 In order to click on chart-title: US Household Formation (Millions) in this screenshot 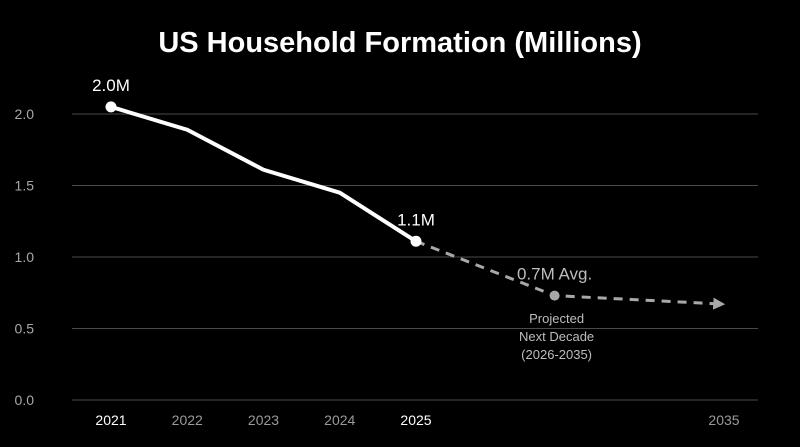, I will do `click(399, 43)`.